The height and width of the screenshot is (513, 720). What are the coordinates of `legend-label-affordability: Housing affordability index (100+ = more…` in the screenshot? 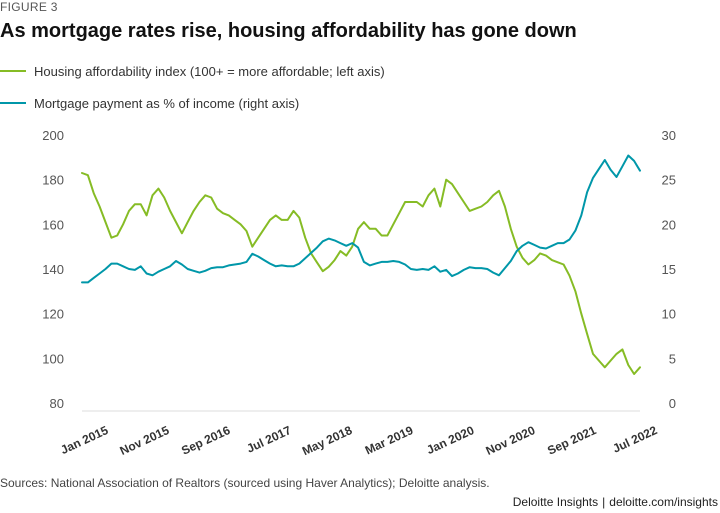 It's located at (209, 71).